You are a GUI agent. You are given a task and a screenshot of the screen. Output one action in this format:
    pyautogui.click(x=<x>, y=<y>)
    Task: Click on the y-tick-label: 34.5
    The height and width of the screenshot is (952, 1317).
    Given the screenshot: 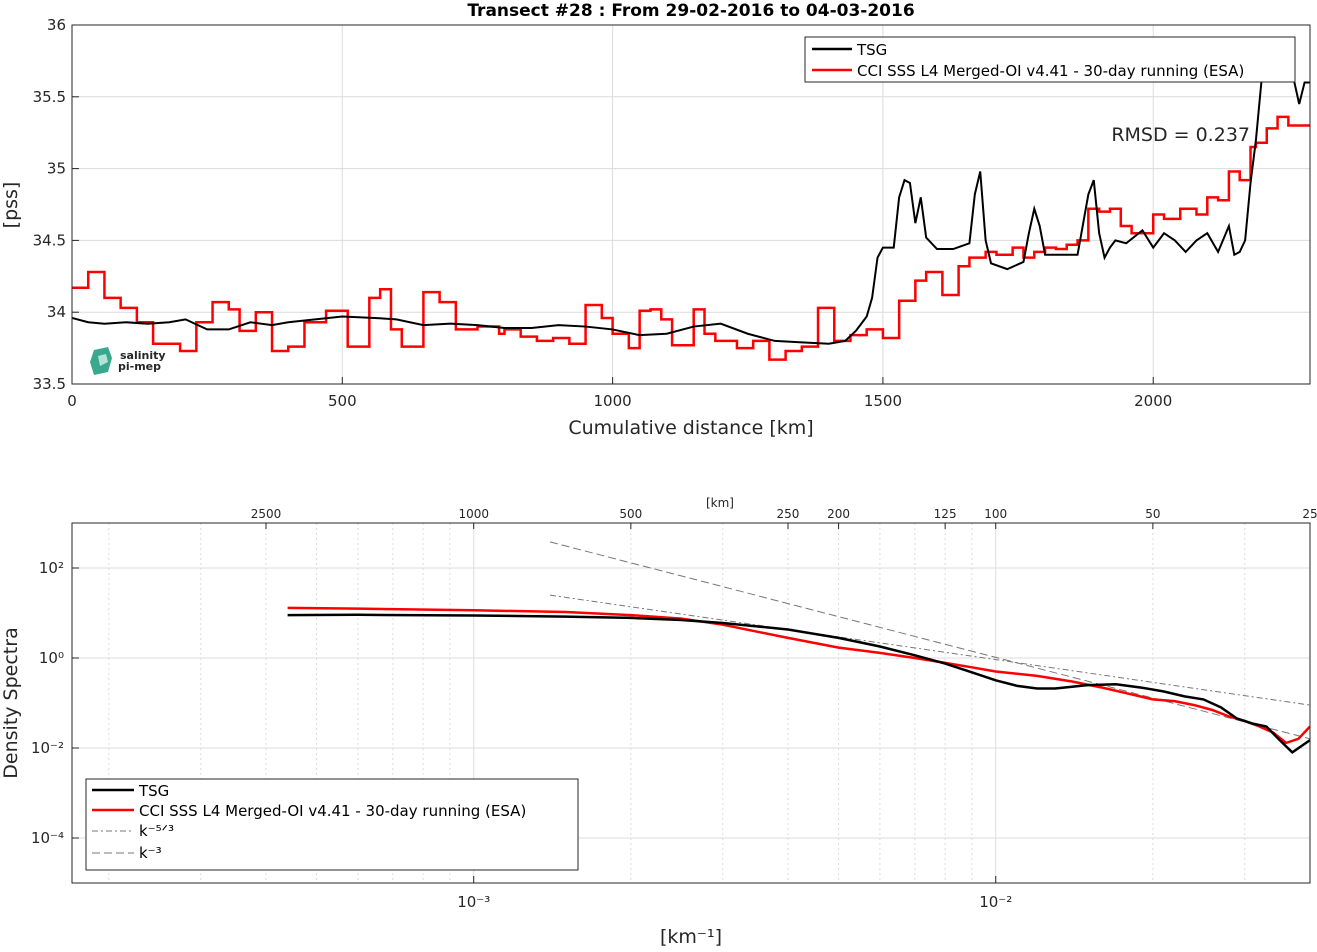 What is the action you would take?
    pyautogui.click(x=49, y=240)
    